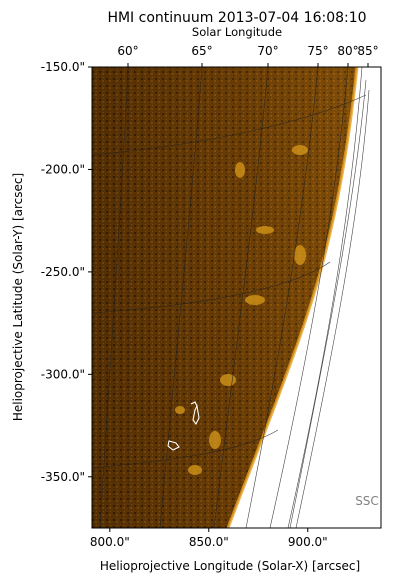 The width and height of the screenshot is (401, 583). I want to click on x-tick-label: 850.0", so click(209, 542).